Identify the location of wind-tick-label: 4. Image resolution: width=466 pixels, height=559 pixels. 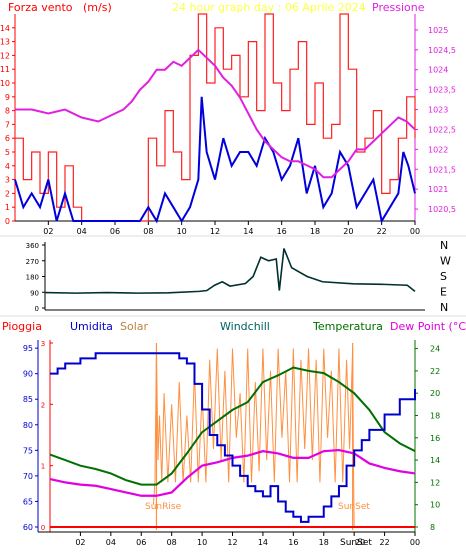
(7, 166).